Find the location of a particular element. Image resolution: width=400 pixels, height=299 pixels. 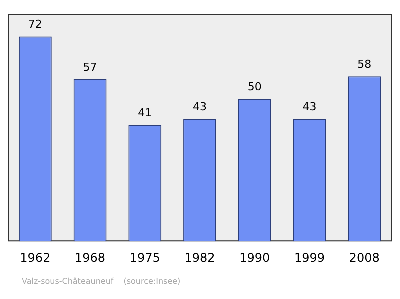

data-label: 57 is located at coordinates (90, 67).